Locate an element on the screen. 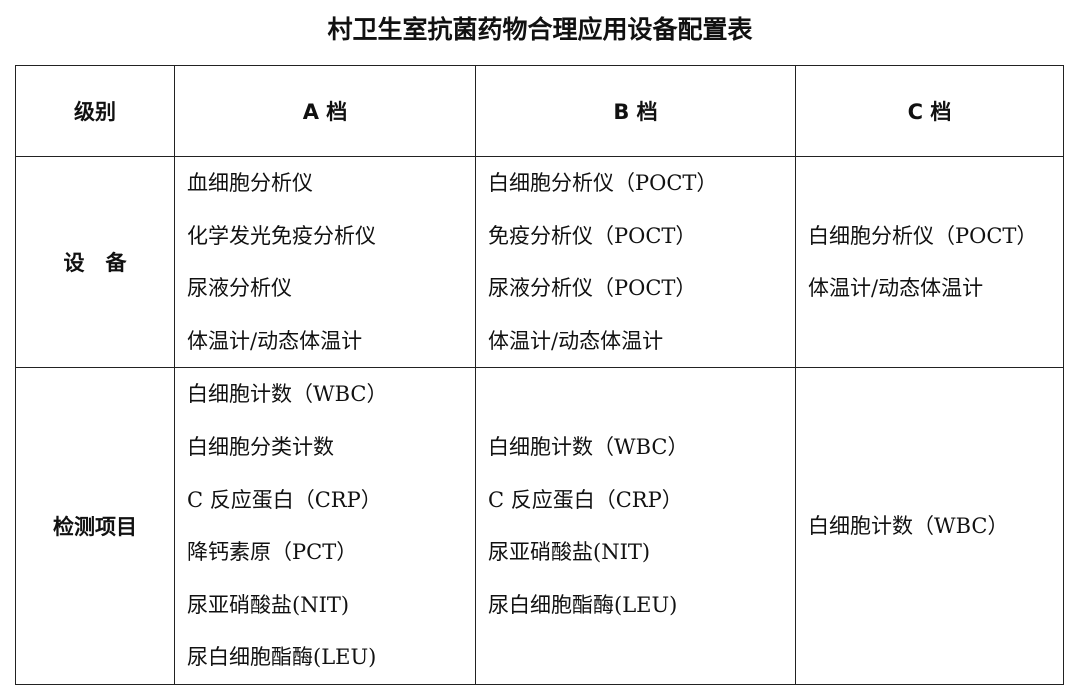 This screenshot has width=1080, height=700. table-header-row: 级别 A 档 B 档 C 档 is located at coordinates (539, 111).